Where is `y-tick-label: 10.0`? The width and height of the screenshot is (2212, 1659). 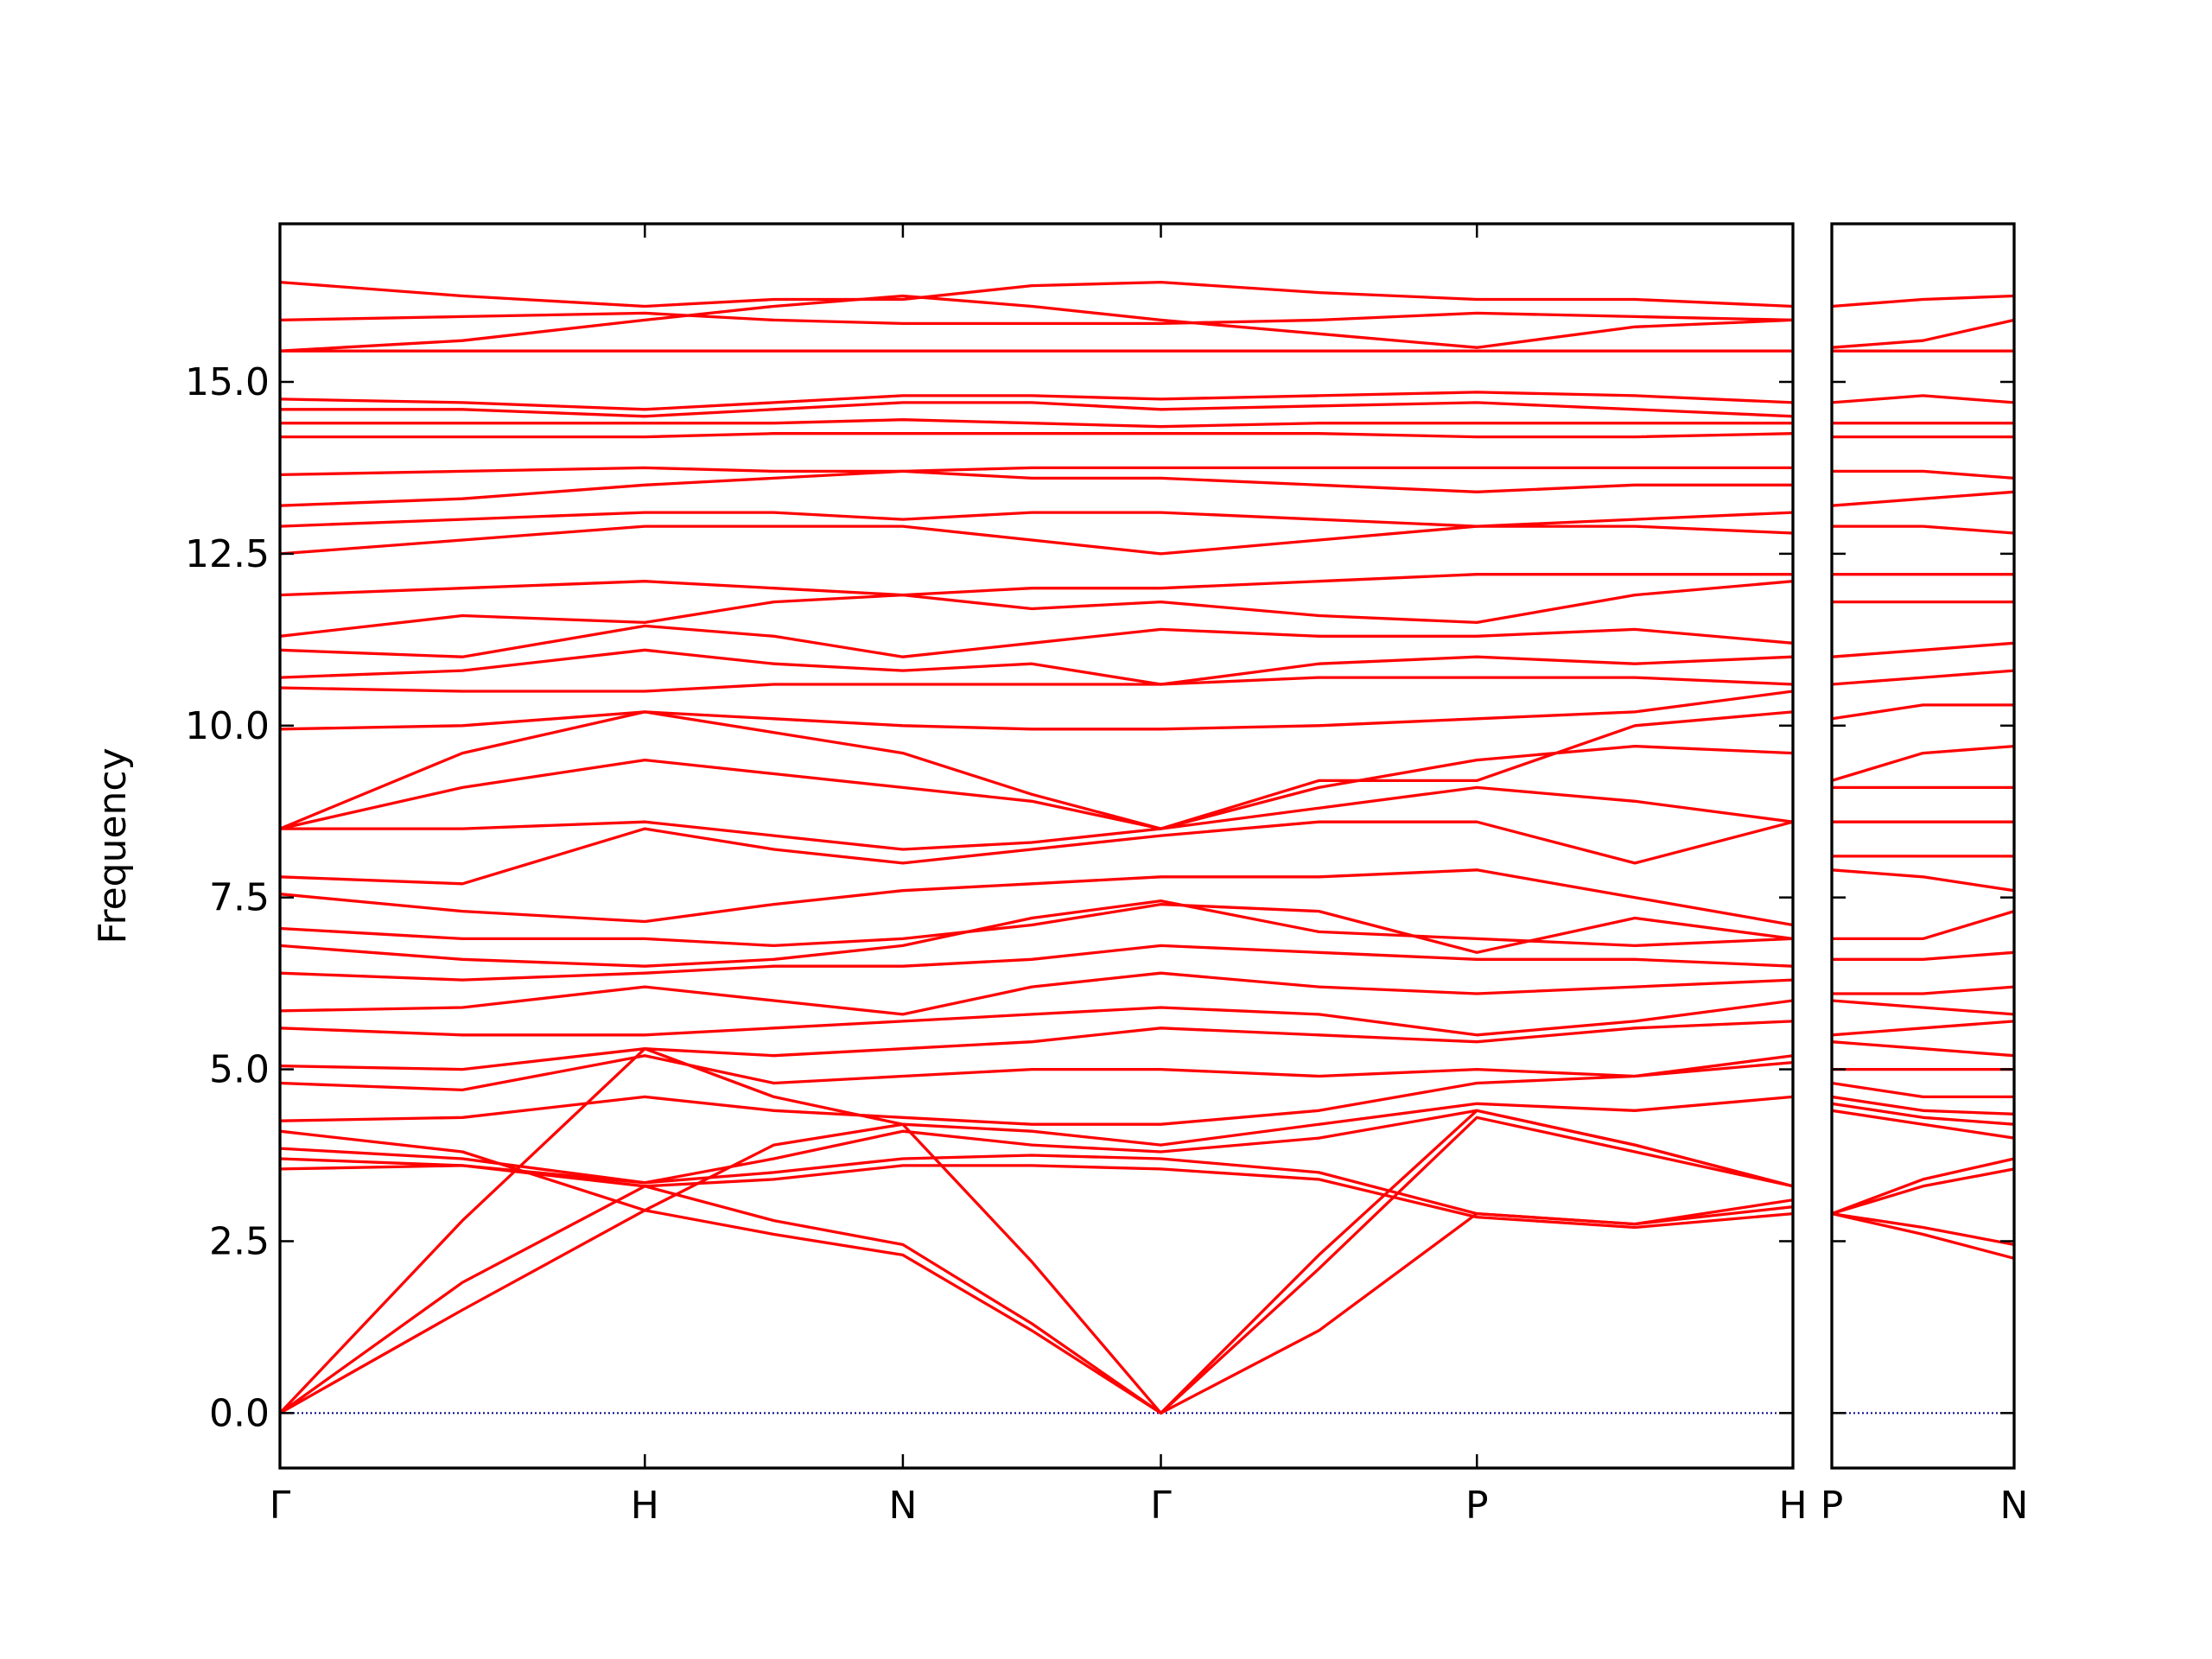 y-tick-label: 10.0 is located at coordinates (227, 726).